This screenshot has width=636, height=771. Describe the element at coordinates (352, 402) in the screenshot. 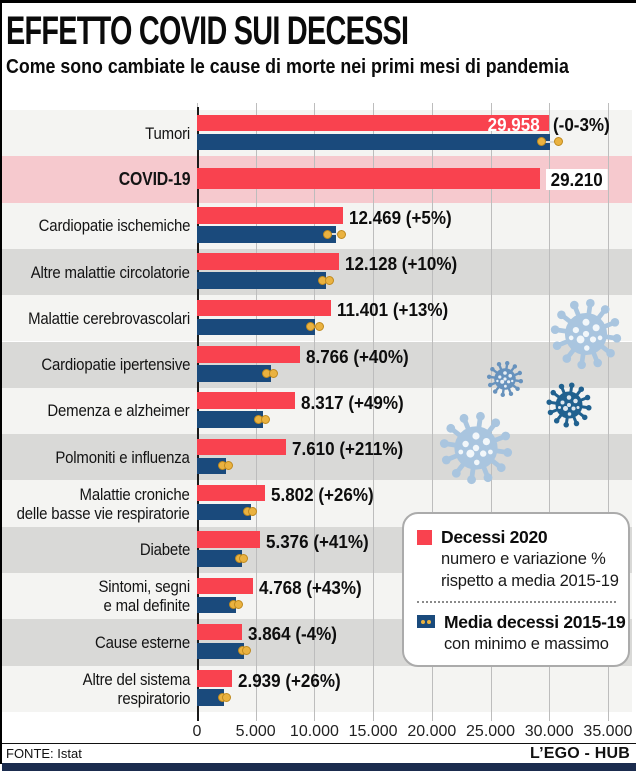

I see `value-label: 8.317 (+49%)` at that location.